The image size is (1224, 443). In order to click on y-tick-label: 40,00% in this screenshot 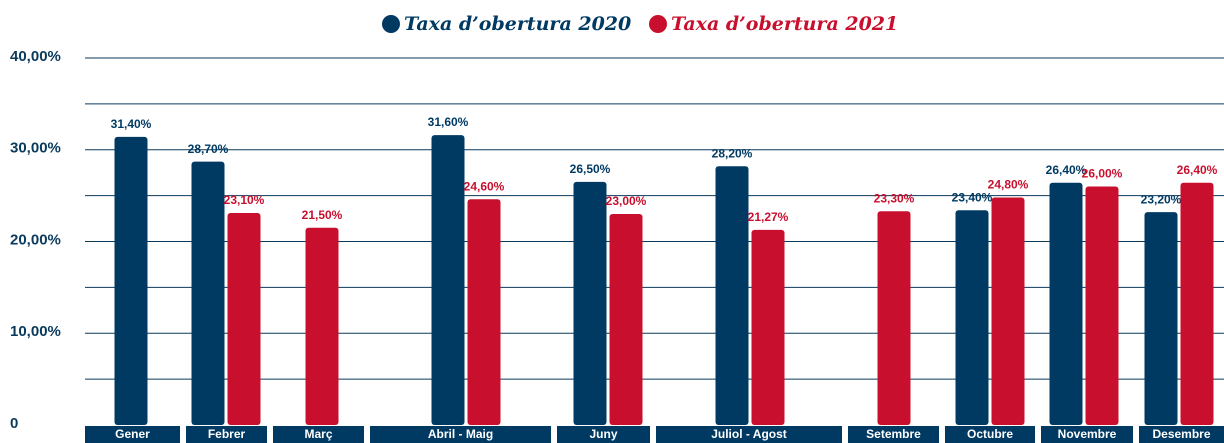, I will do `click(35, 56)`.